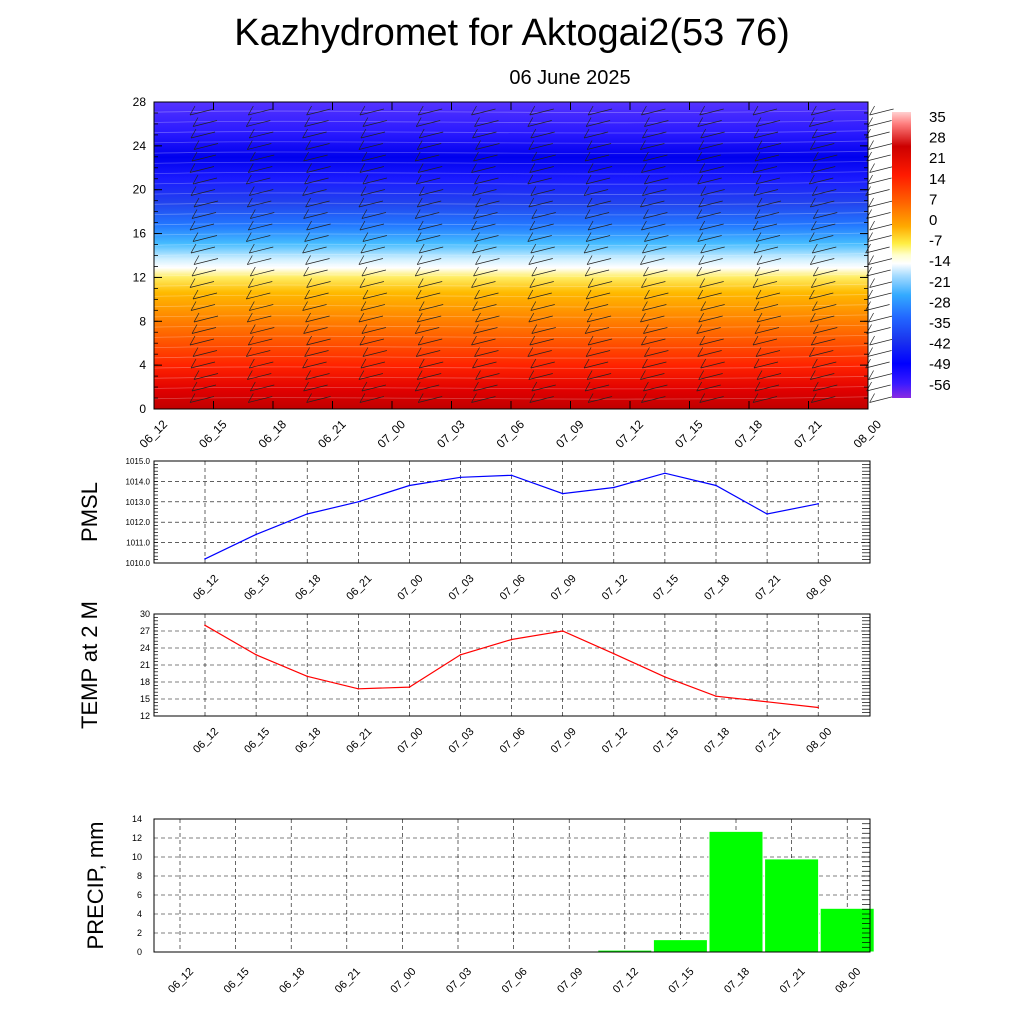 This screenshot has height=1024, width=1024. What do you see at coordinates (145, 631) in the screenshot?
I see `y-tick-label: 27` at bounding box center [145, 631].